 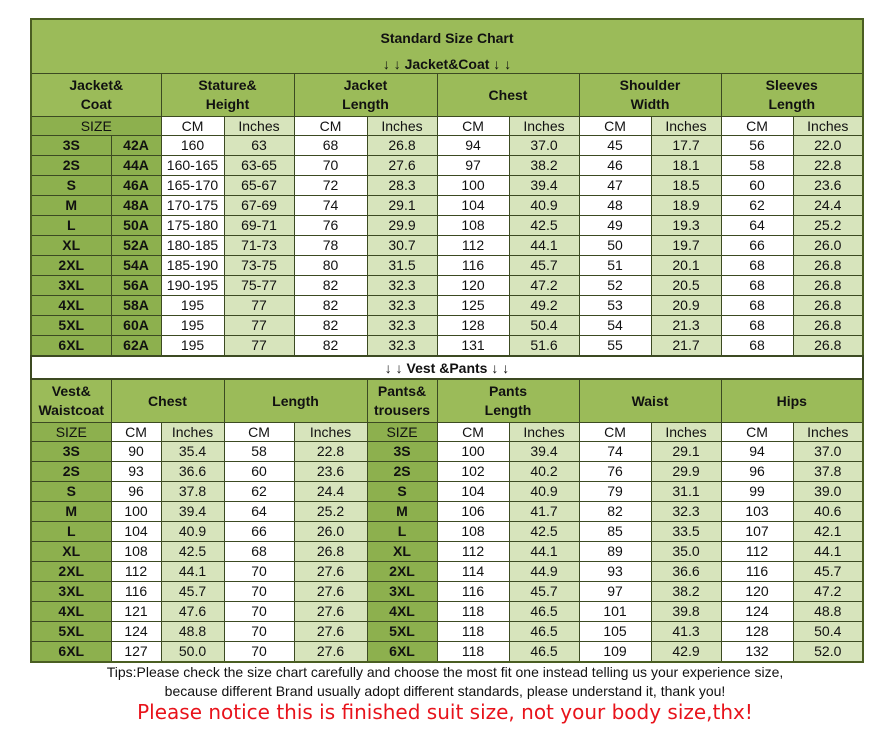 What do you see at coordinates (136, 285) in the screenshot?
I see `size-cell: 56A` at bounding box center [136, 285].